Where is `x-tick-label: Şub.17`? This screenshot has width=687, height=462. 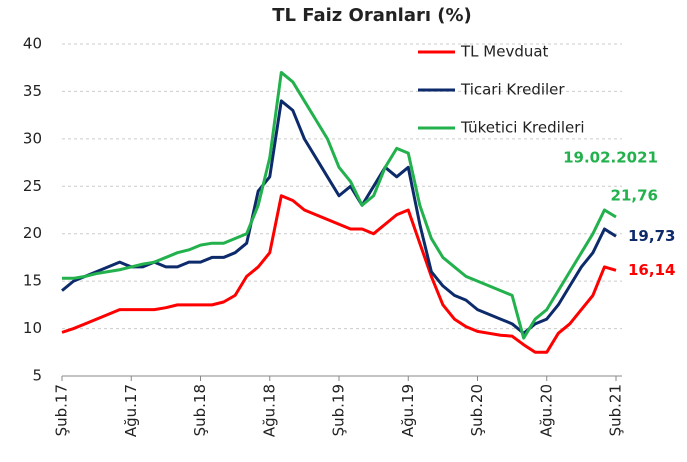 x-tick-label: Şub.17 is located at coordinates (62, 410).